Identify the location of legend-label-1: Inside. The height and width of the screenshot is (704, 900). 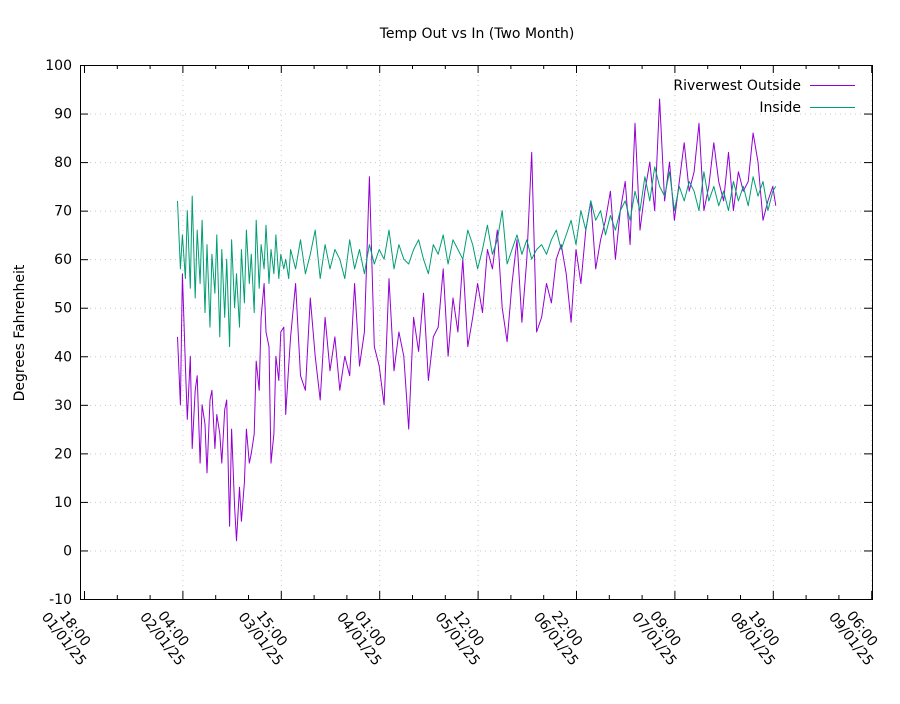
(780, 108).